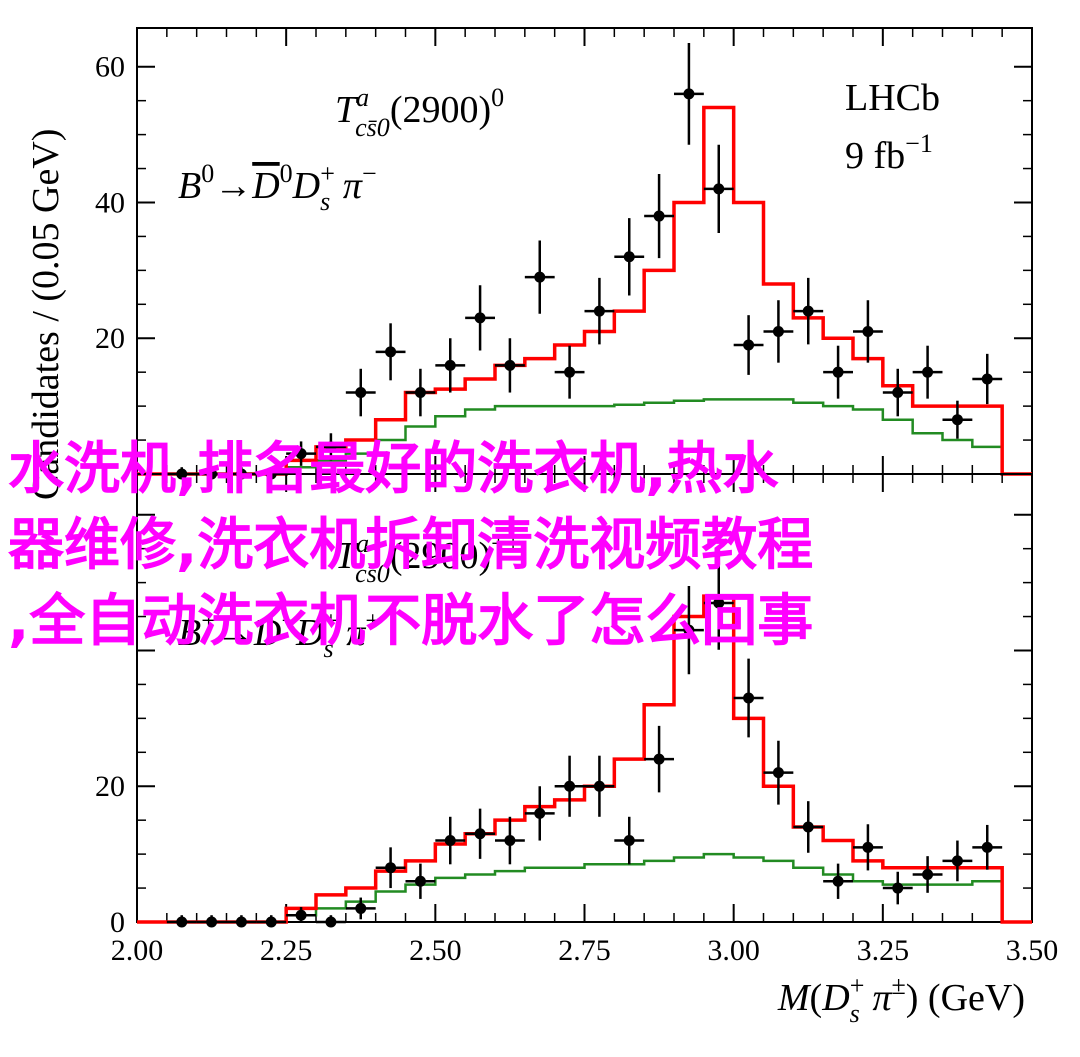 This screenshot has width=1080, height=1057. Describe the element at coordinates (110, 202) in the screenshot. I see `top-ytick-label: 40` at that location.